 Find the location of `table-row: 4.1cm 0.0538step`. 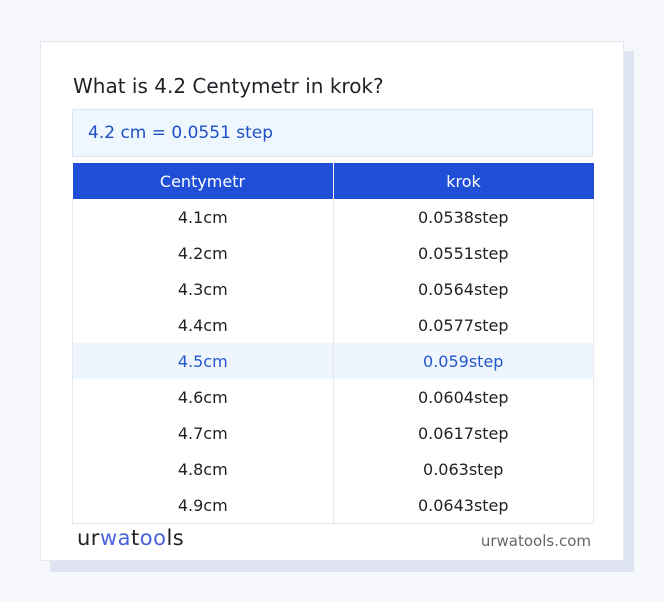

table-row: 4.1cm 0.0538step is located at coordinates (333, 217).